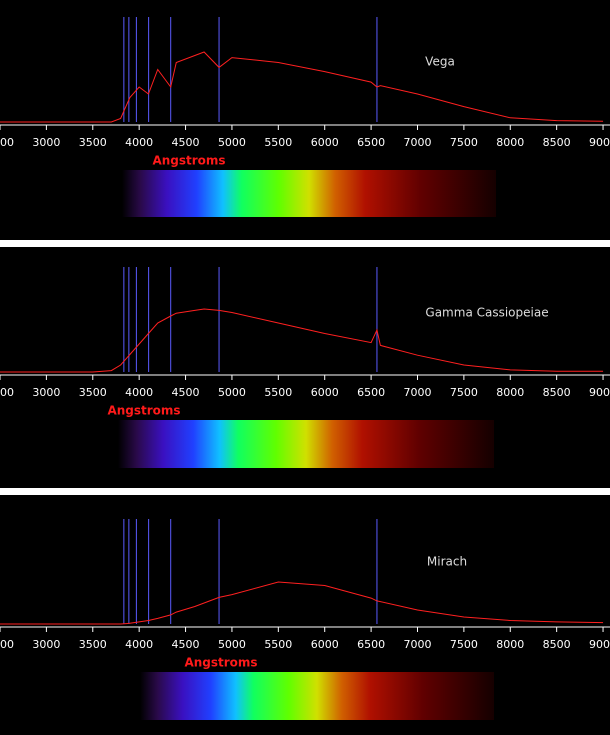 This screenshot has height=735, width=610. I want to click on chart-title: Vega, so click(440, 62).